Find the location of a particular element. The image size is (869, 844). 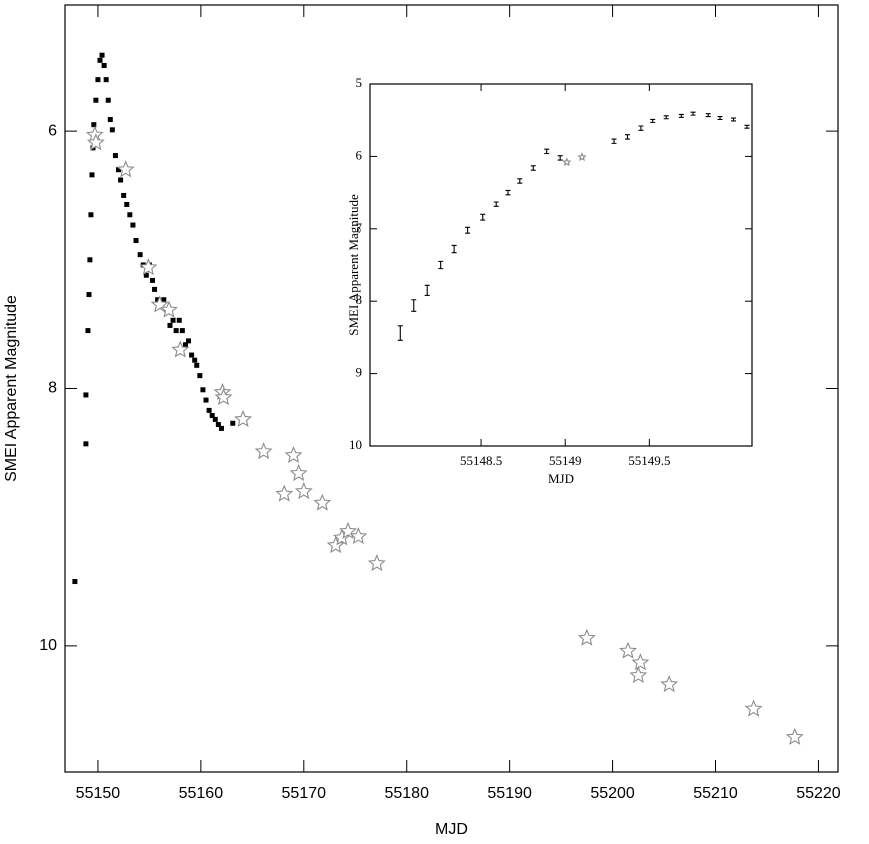

x-tick-label: 55210 is located at coordinates (715, 793).